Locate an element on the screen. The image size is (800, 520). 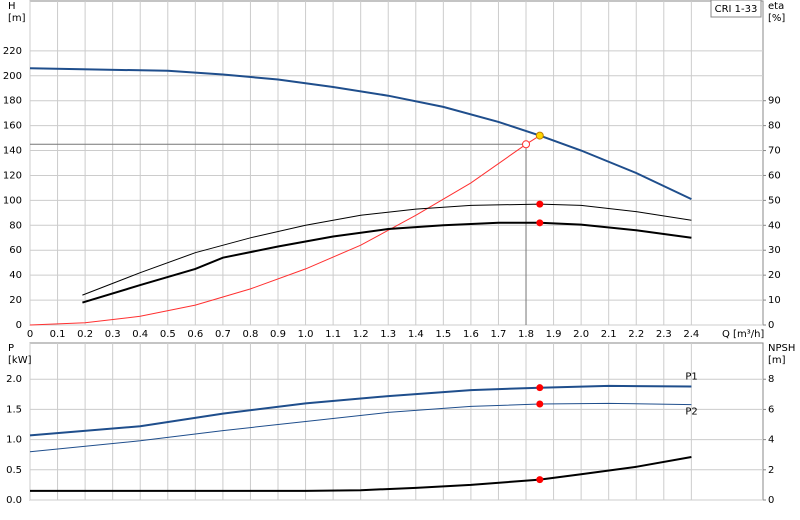
x-tick-label: 2.2 is located at coordinates (636, 334).